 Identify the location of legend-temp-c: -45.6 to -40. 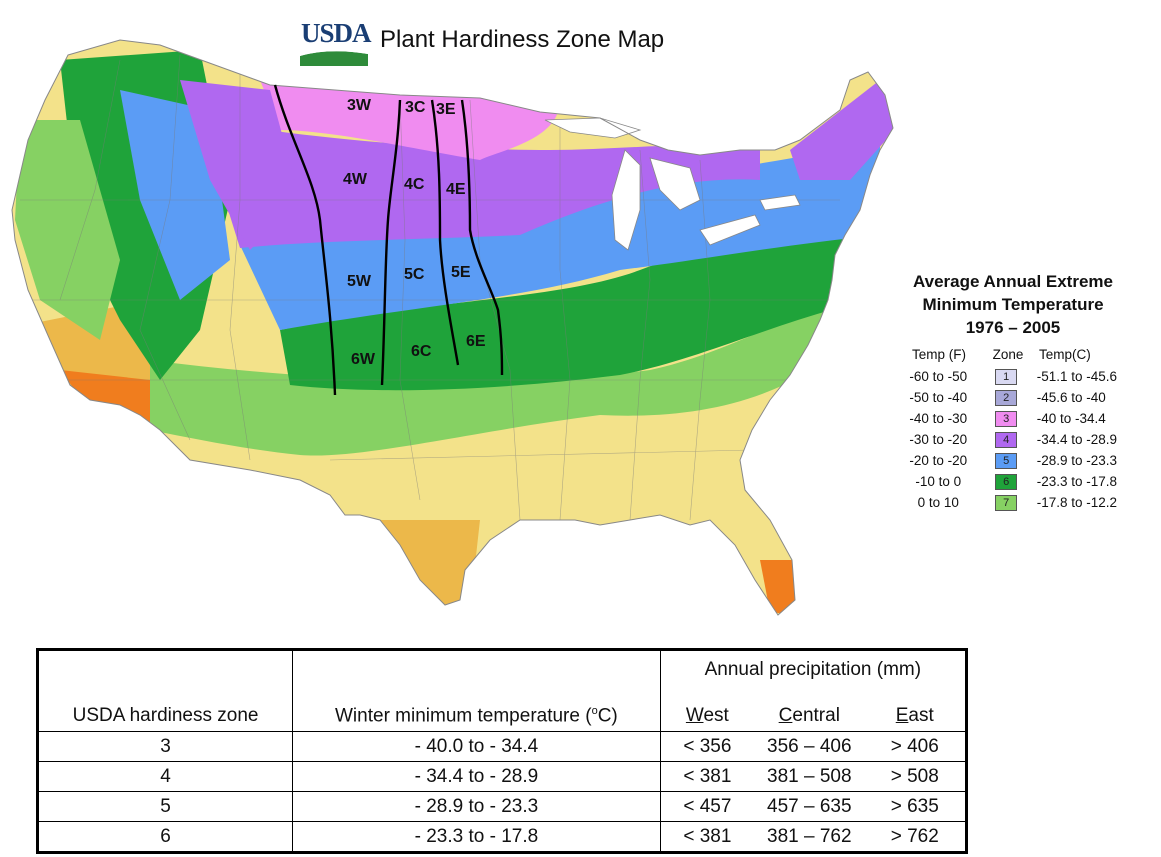
(1071, 397).